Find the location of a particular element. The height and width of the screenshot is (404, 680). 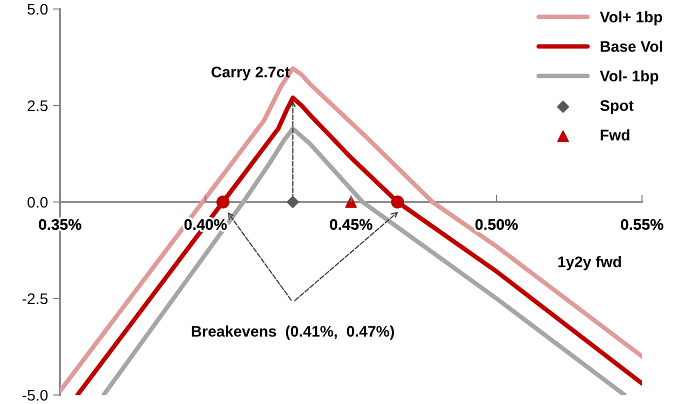

annotation: Breakevens (0.41%, 0.47%) is located at coordinates (293, 333).